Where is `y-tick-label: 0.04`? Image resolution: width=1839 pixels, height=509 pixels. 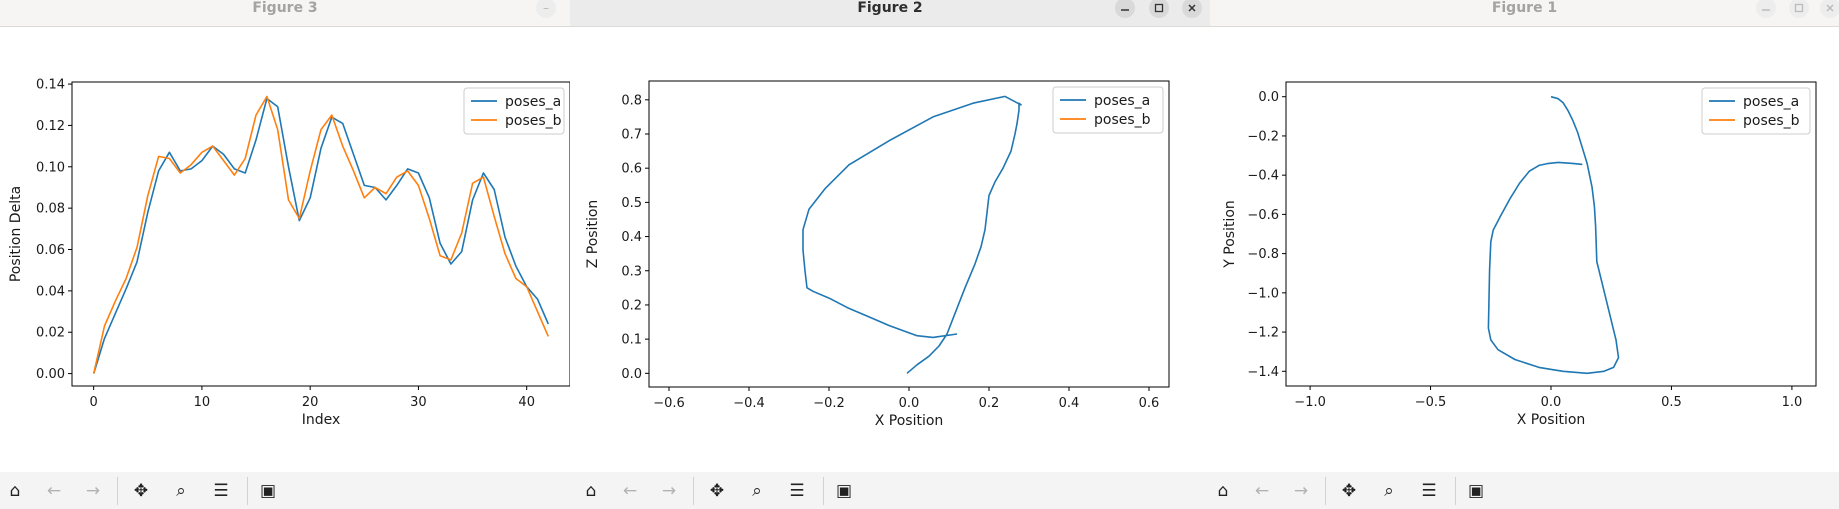
y-tick-label: 0.04 is located at coordinates (50, 291).